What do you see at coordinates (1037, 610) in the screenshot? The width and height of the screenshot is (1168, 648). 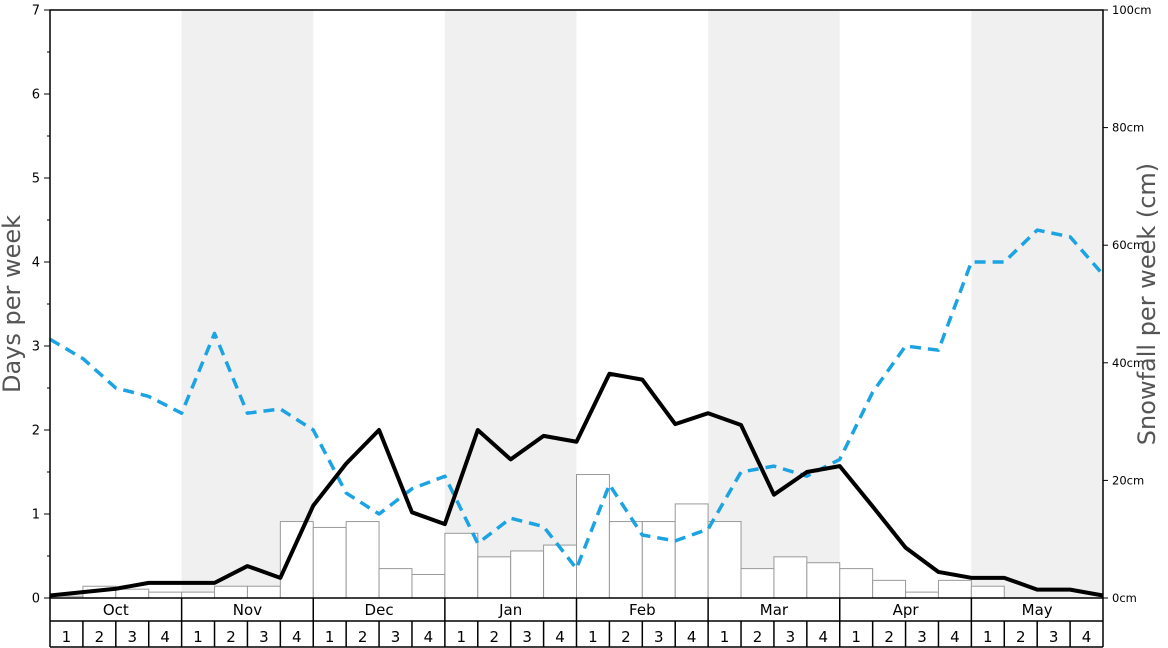 I see `month-label: May` at bounding box center [1037, 610].